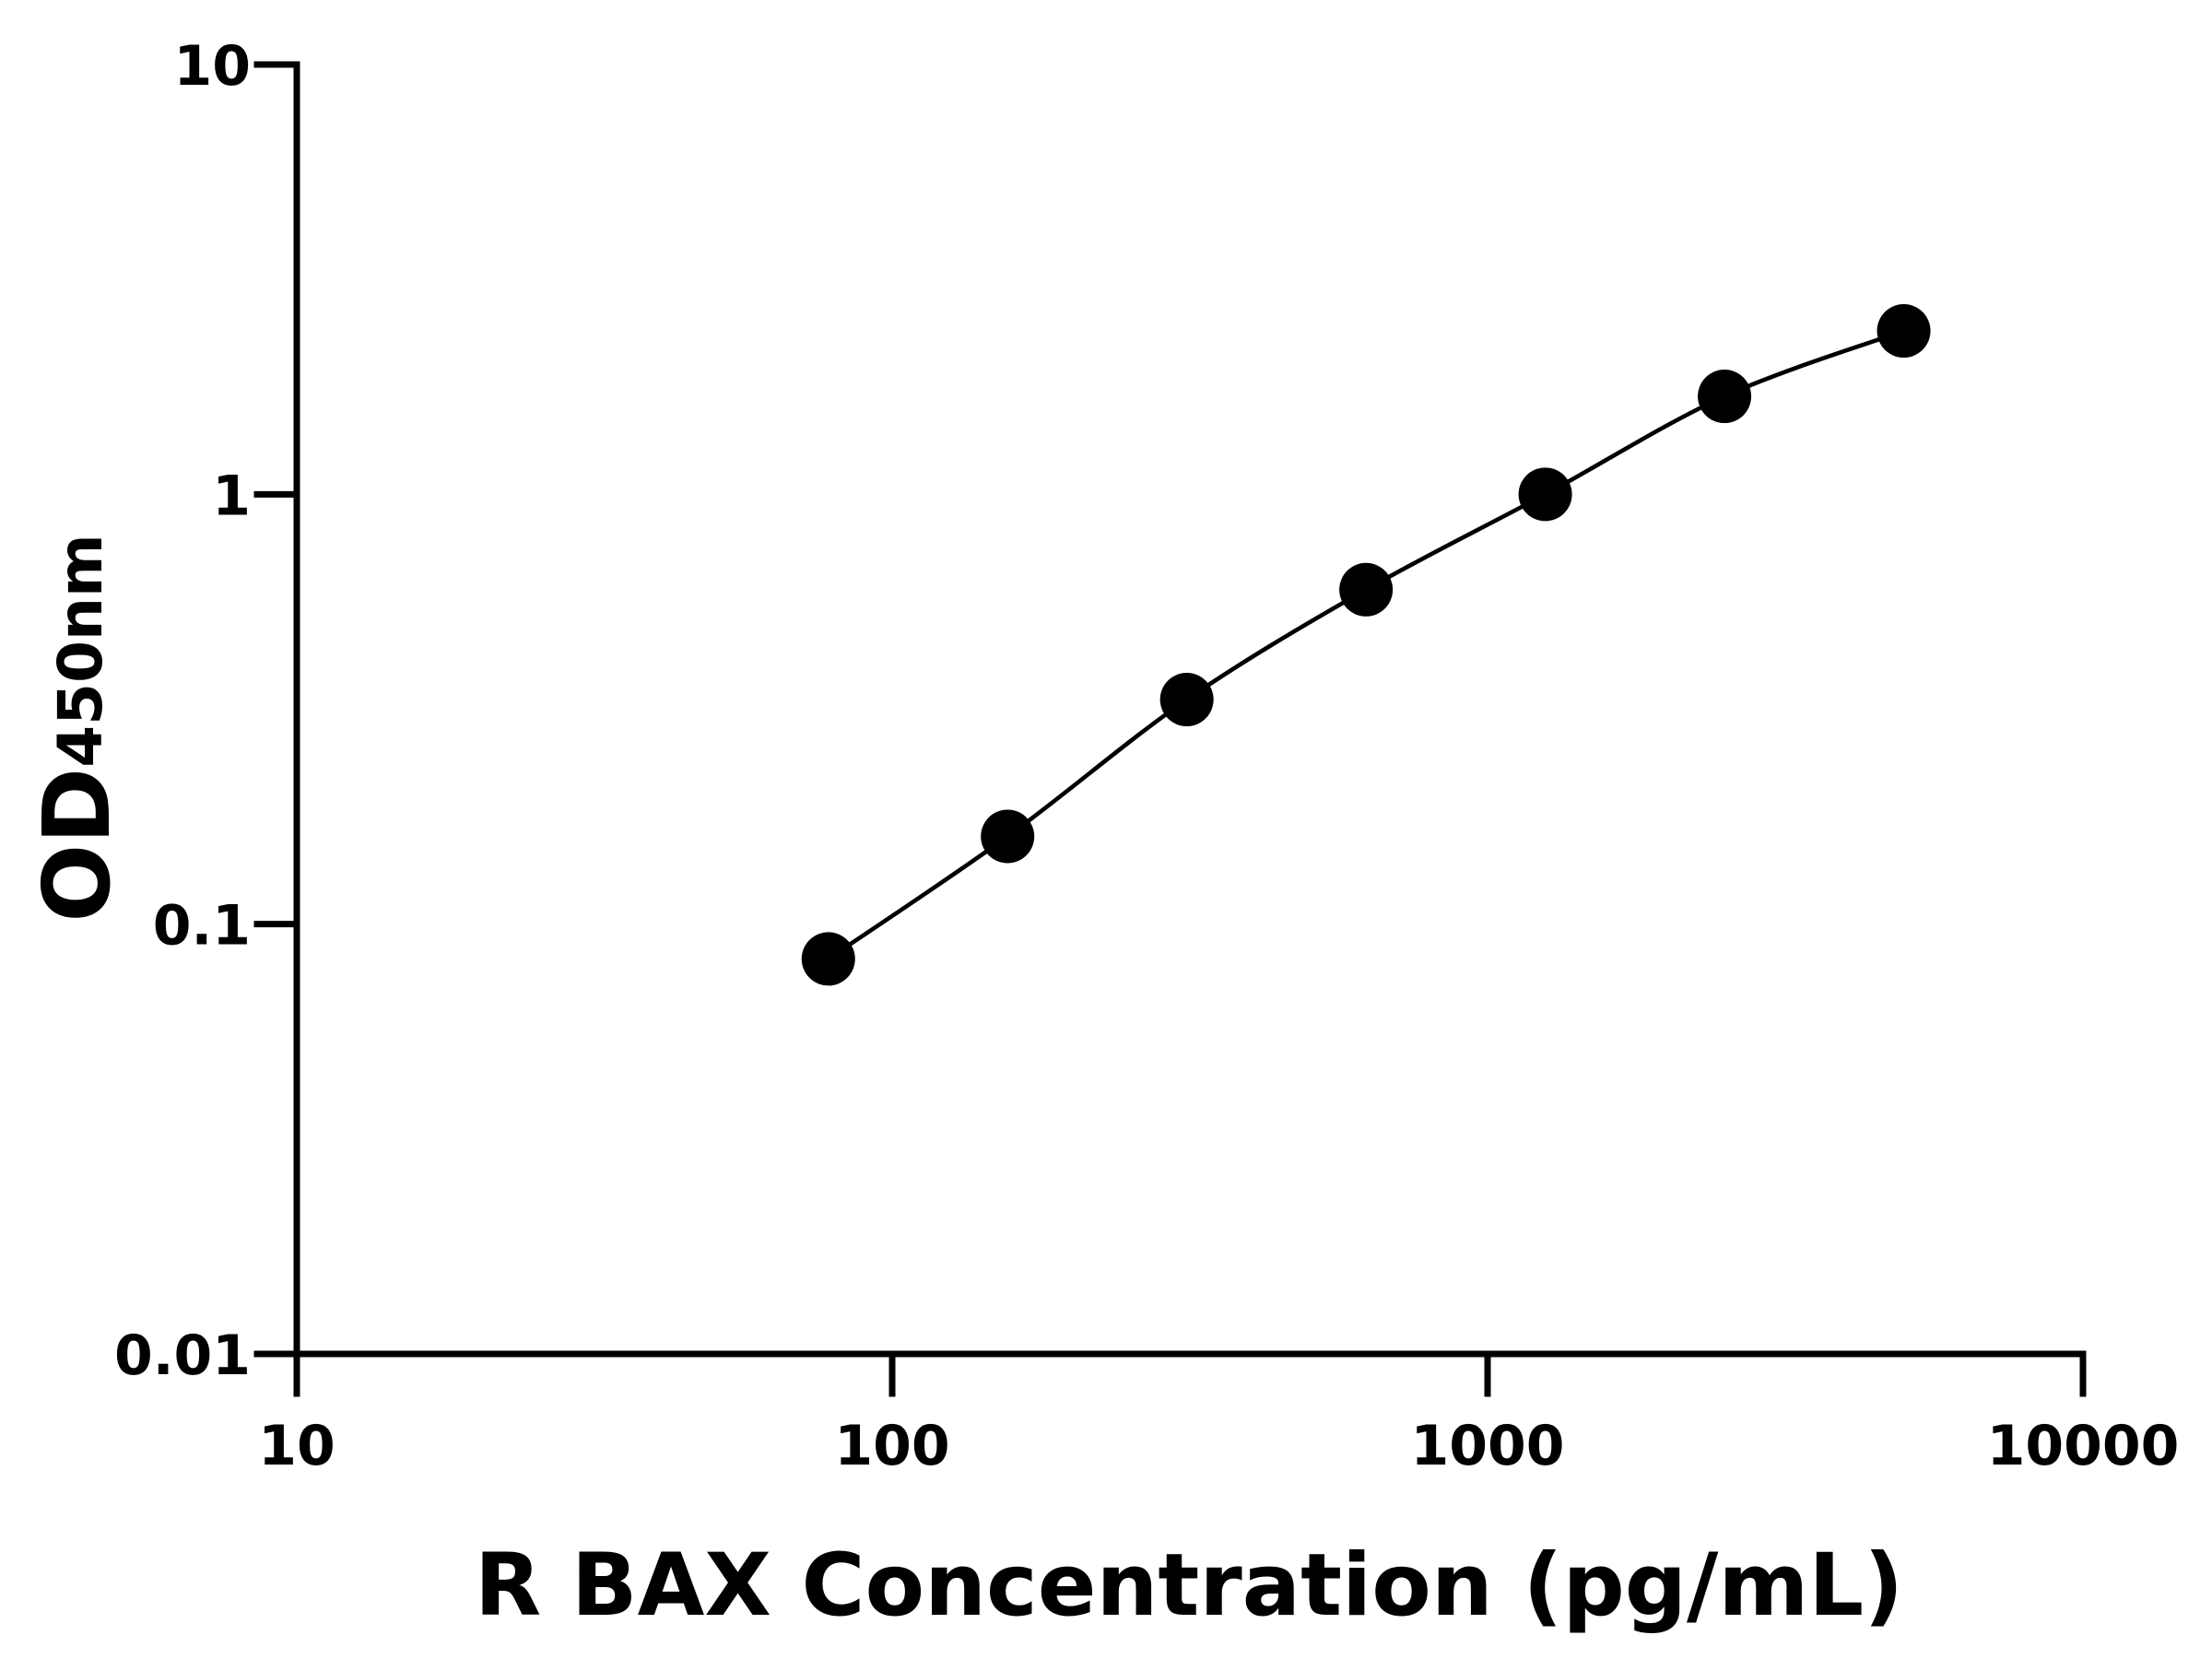 The width and height of the screenshot is (2212, 1659). I want to click on y-axis-title: OD450nm, so click(77, 728).